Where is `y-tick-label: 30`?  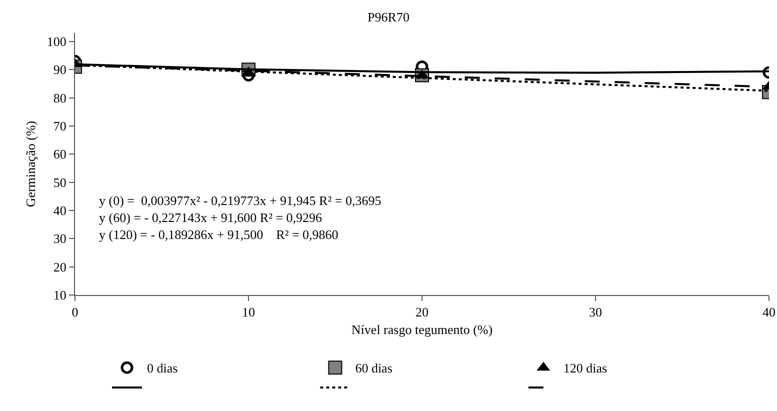
y-tick-label: 30 is located at coordinates (59, 238).